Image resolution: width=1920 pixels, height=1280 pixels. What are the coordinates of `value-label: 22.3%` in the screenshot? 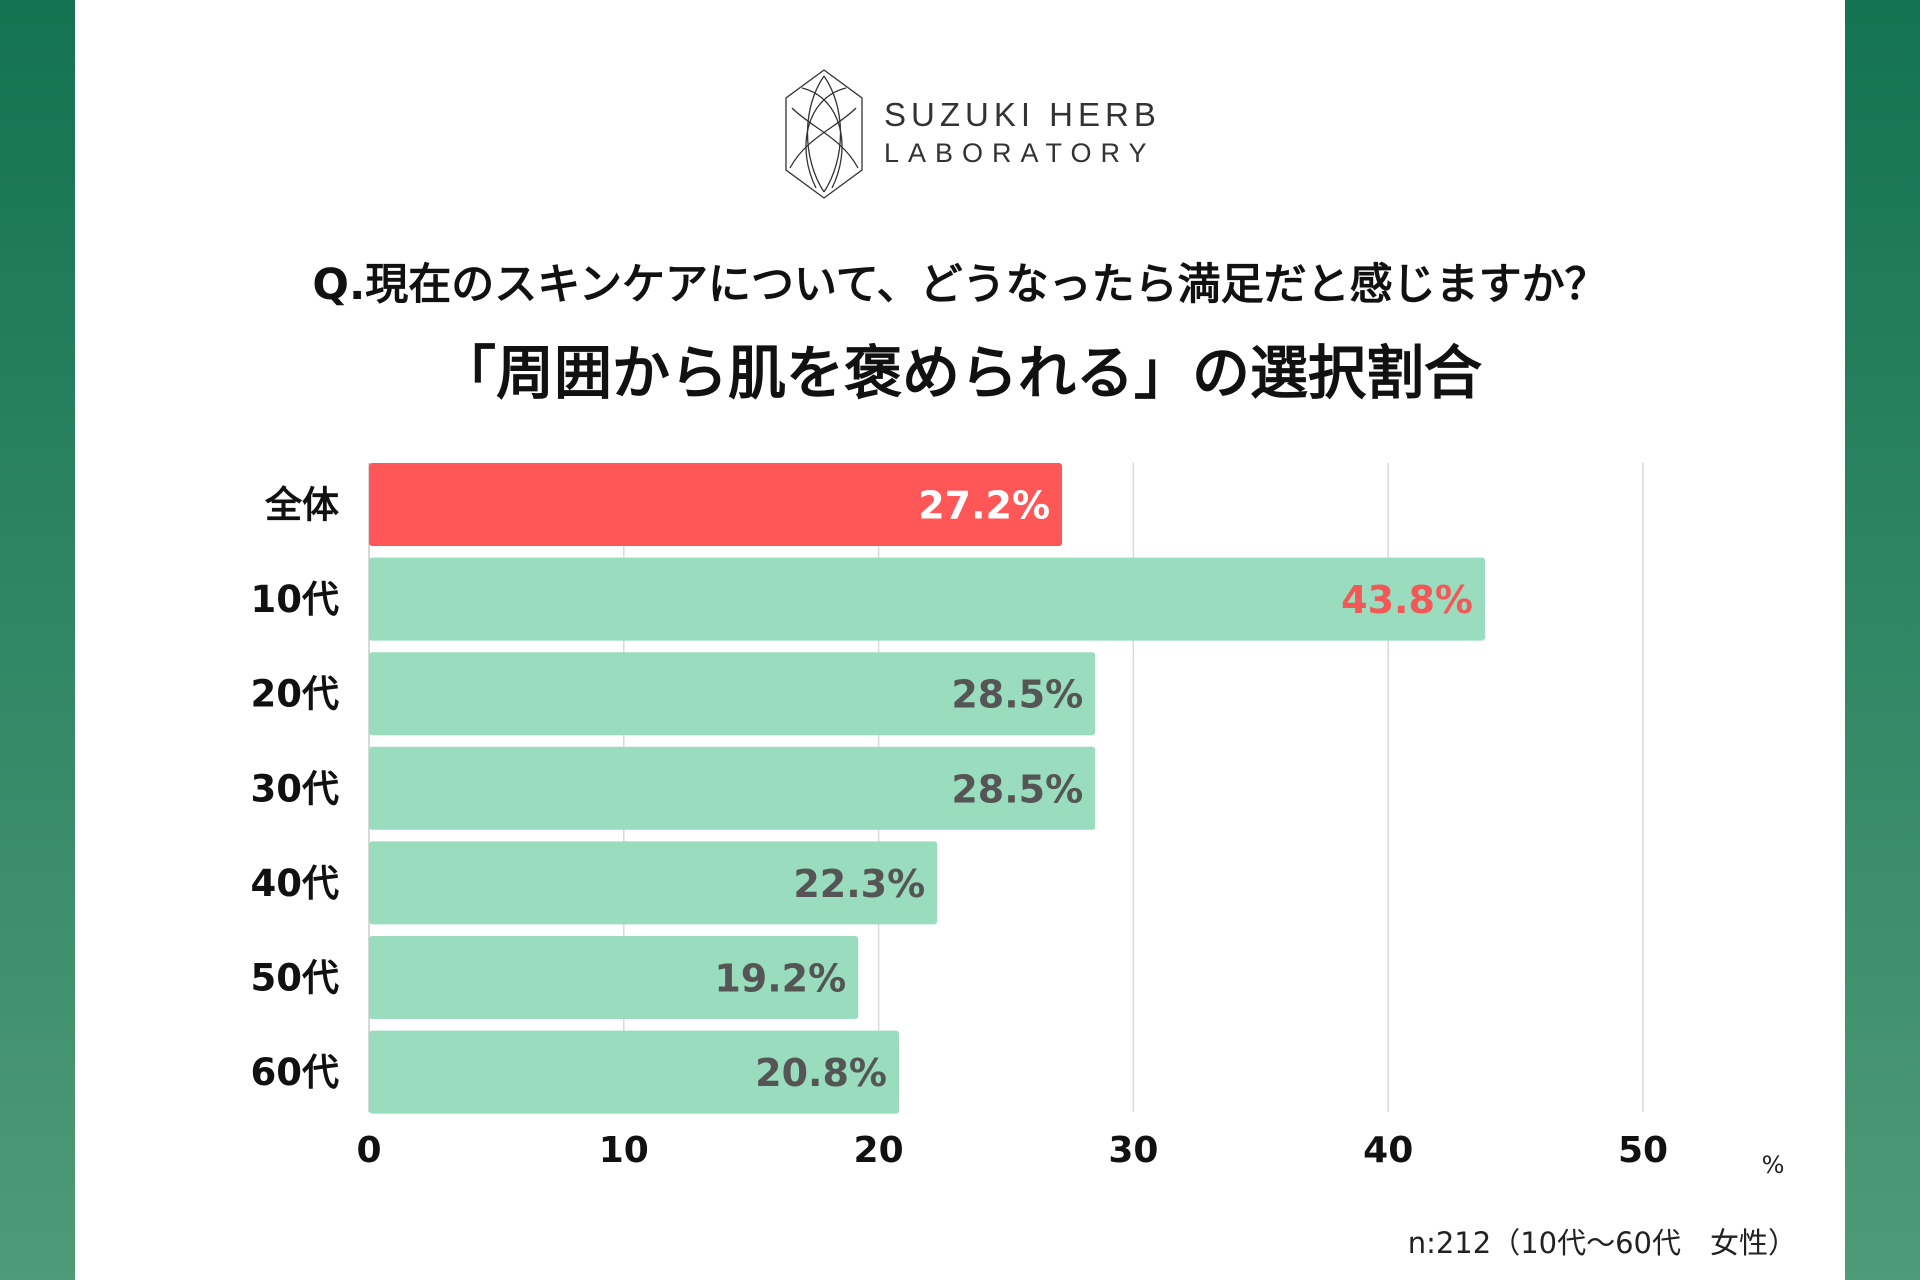 It's located at (859, 884).